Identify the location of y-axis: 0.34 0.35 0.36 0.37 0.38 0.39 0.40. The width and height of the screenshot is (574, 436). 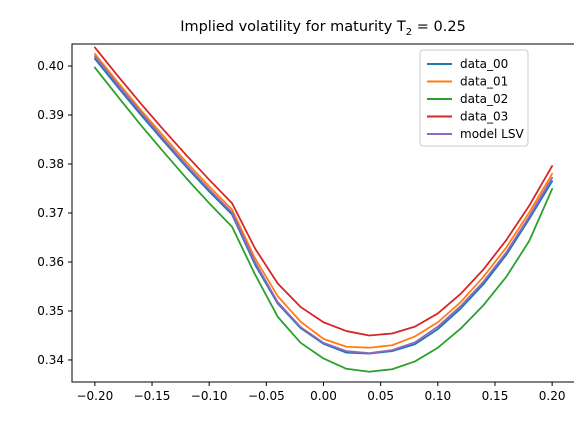
(54, 213).